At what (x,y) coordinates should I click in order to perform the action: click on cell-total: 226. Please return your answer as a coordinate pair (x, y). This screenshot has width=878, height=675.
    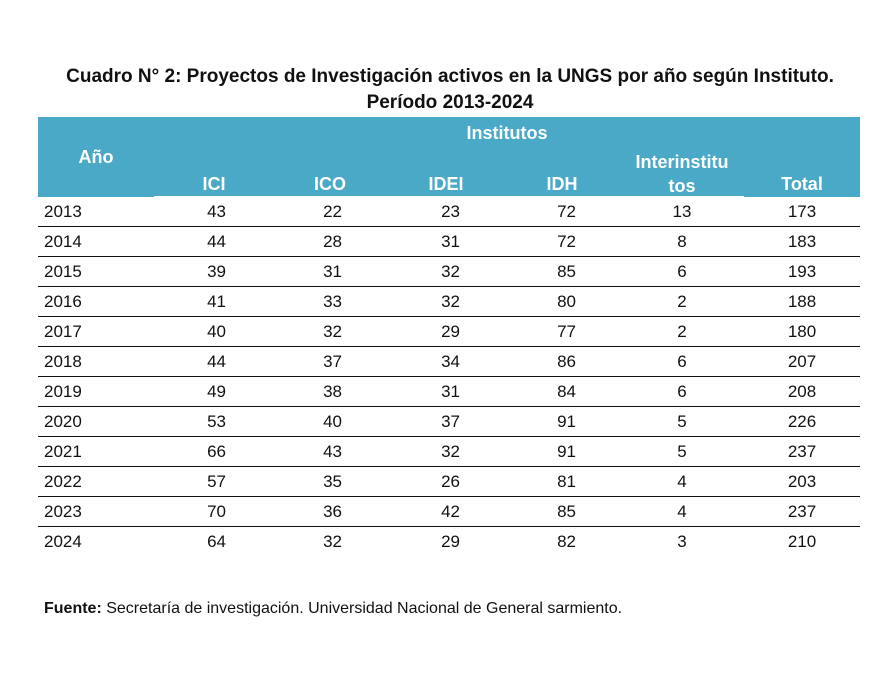
    Looking at the image, I should click on (802, 421).